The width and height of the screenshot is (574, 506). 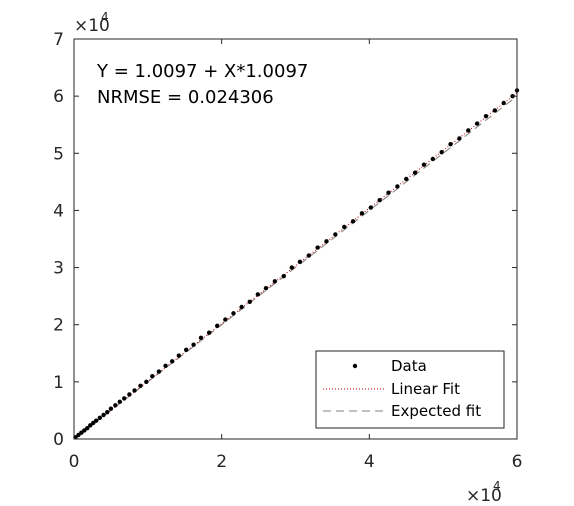 I want to click on x-tick-label: 2, so click(x=221, y=462).